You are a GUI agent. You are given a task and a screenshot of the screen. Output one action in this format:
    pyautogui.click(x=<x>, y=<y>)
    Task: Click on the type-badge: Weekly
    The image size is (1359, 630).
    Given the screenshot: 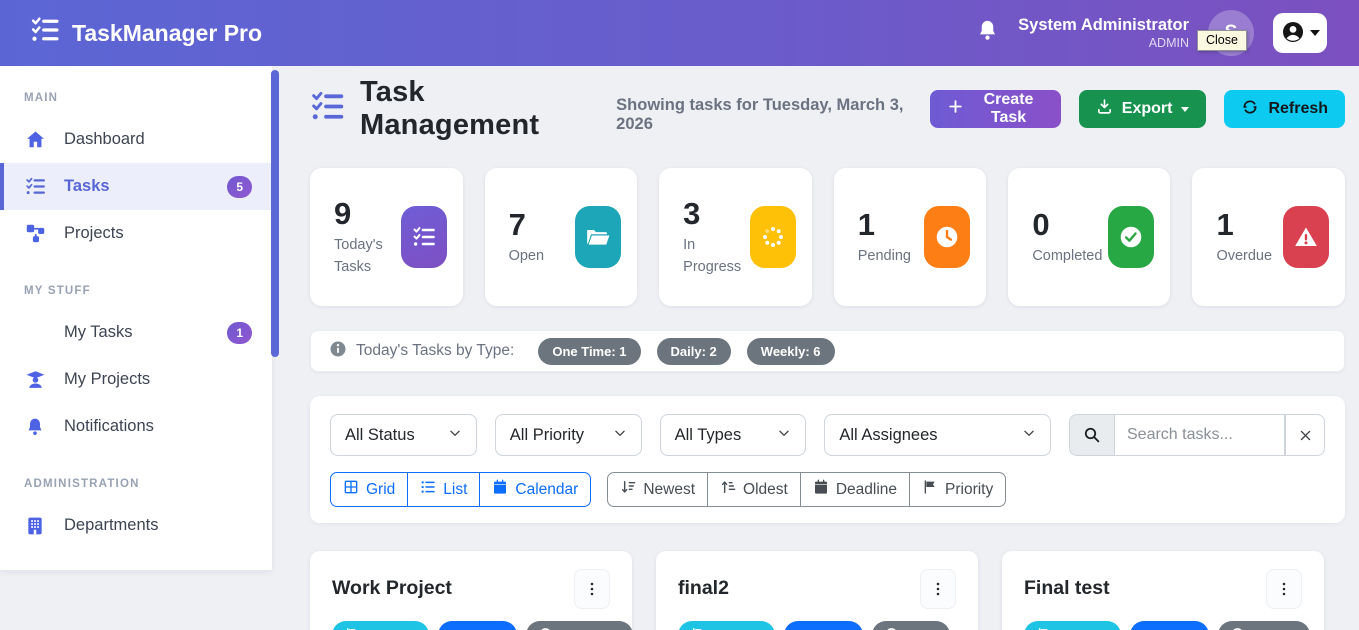 What is the action you would take?
    pyautogui.click(x=1263, y=625)
    